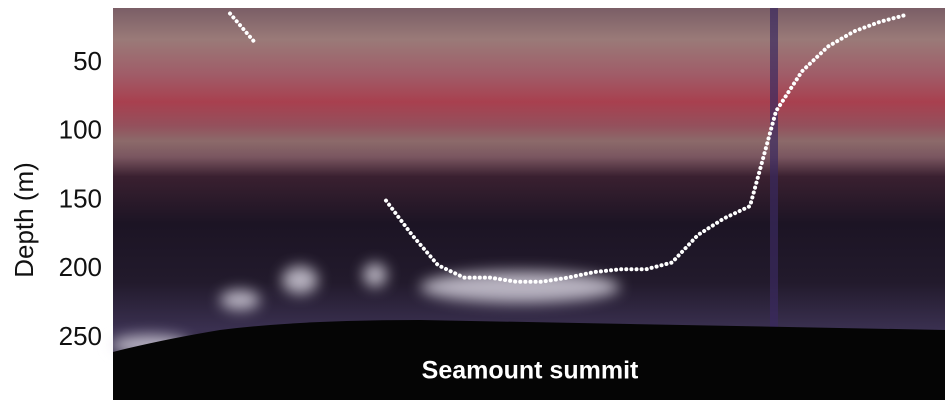 The width and height of the screenshot is (950, 404). Describe the element at coordinates (80, 267) in the screenshot. I see `y-tick-label: 200` at that location.